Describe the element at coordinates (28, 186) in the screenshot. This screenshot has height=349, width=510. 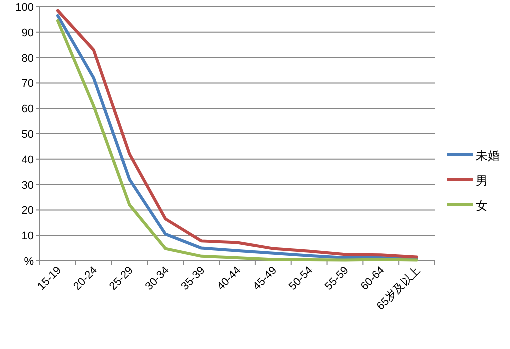
I see `y-tick-label: 30` at that location.